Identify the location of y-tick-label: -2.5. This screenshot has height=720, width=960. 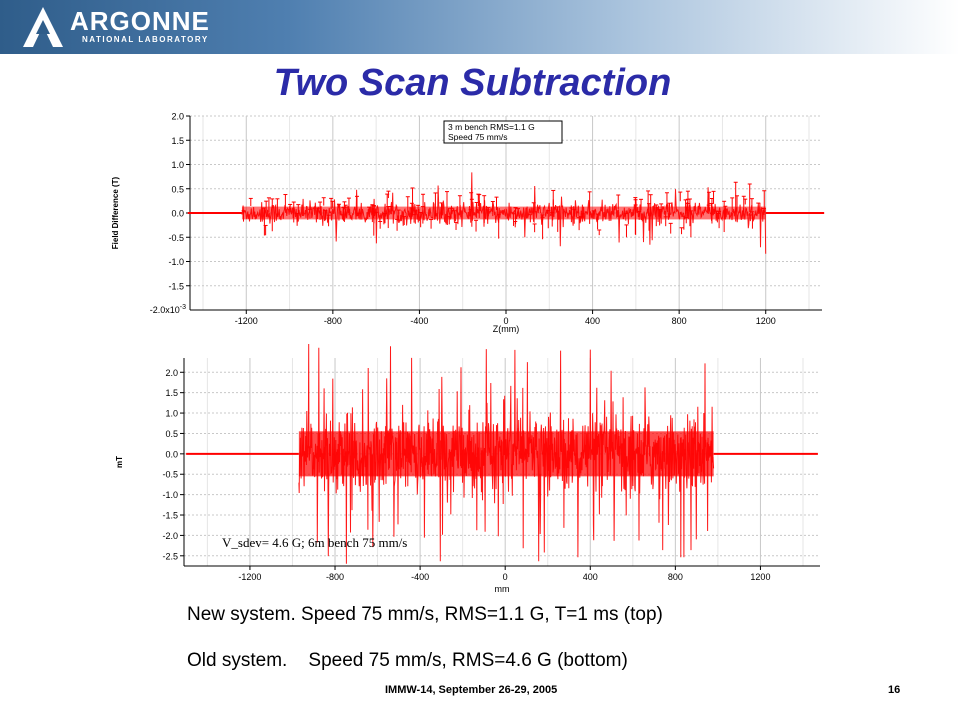
(170, 556).